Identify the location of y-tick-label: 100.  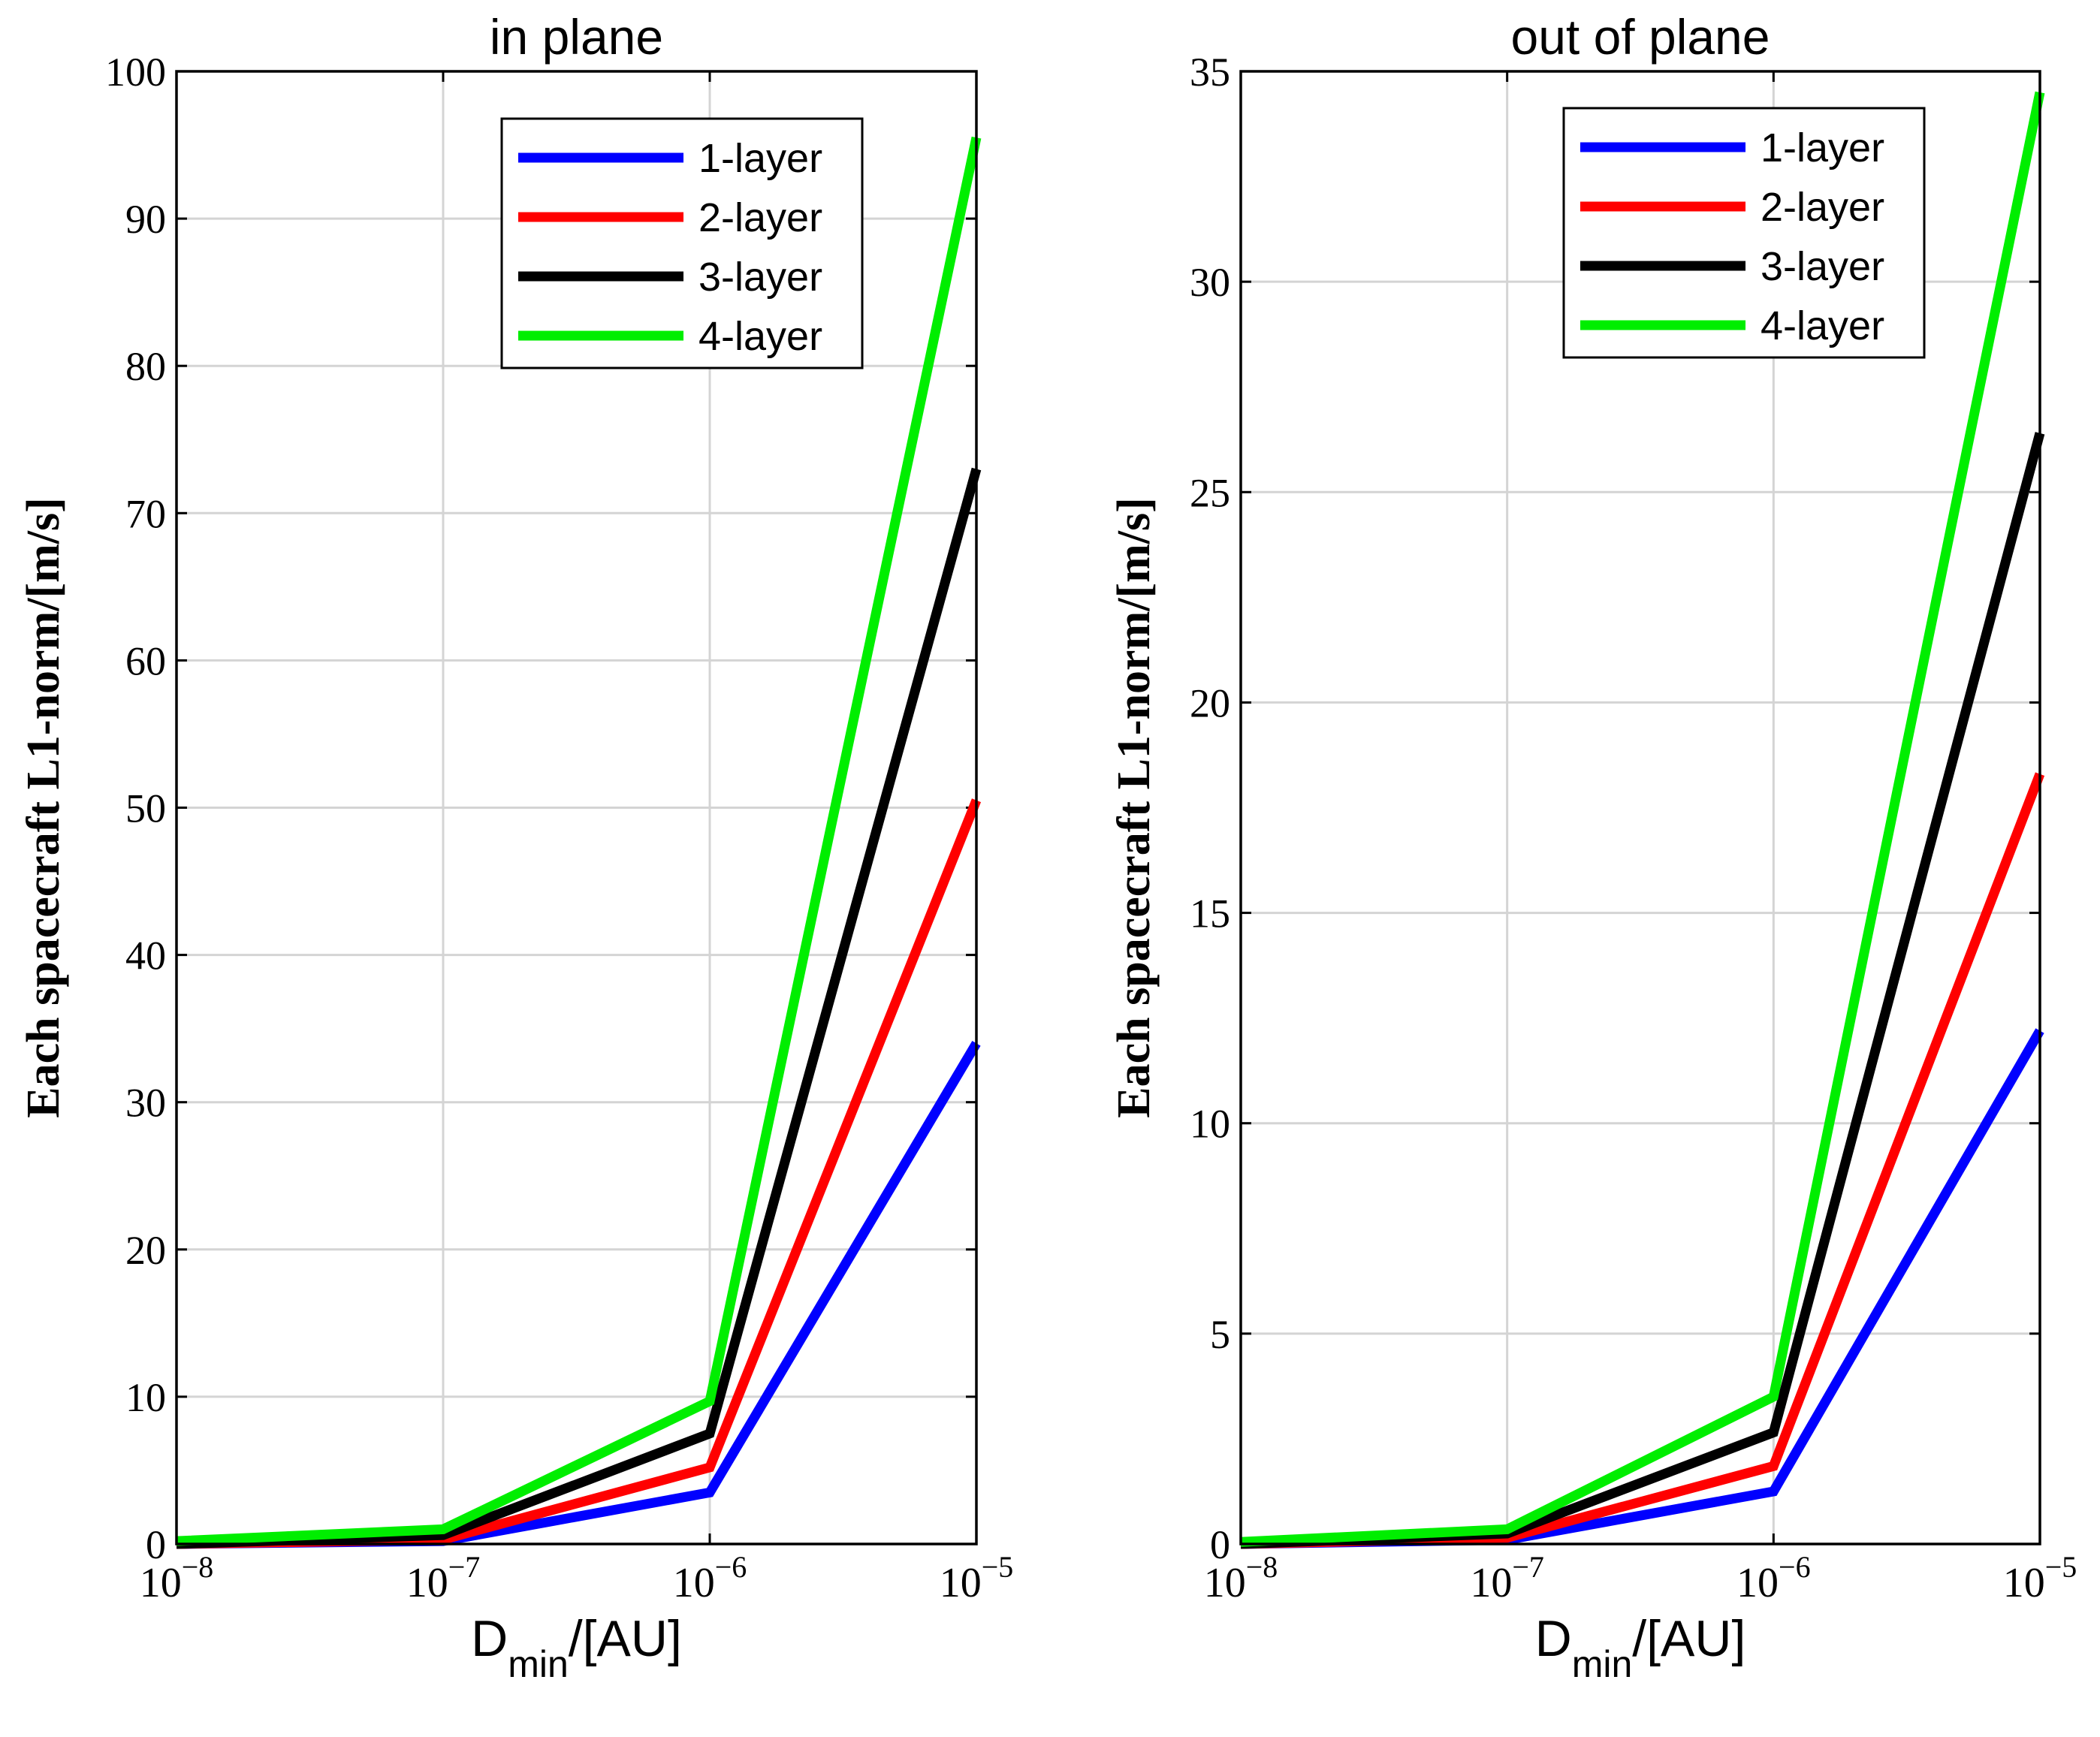
(135, 72).